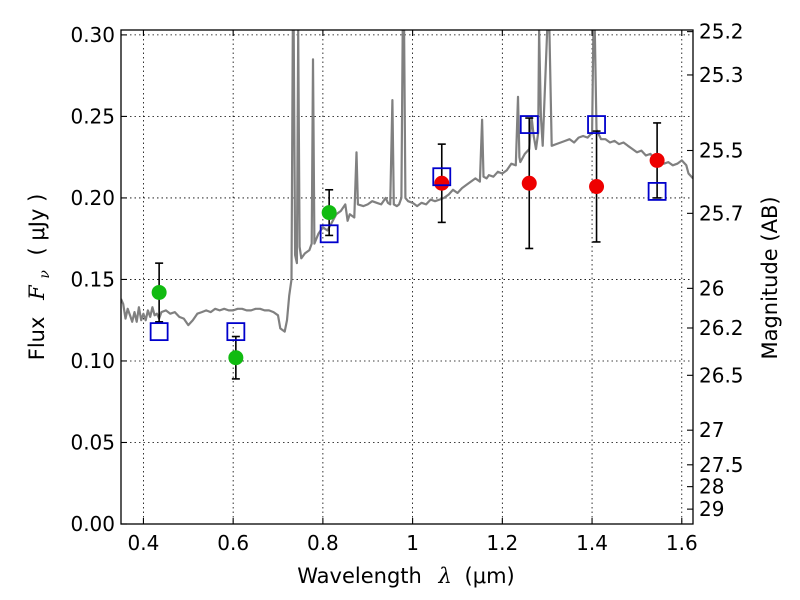  I want to click on x-tick-label: 1, so click(412, 543).